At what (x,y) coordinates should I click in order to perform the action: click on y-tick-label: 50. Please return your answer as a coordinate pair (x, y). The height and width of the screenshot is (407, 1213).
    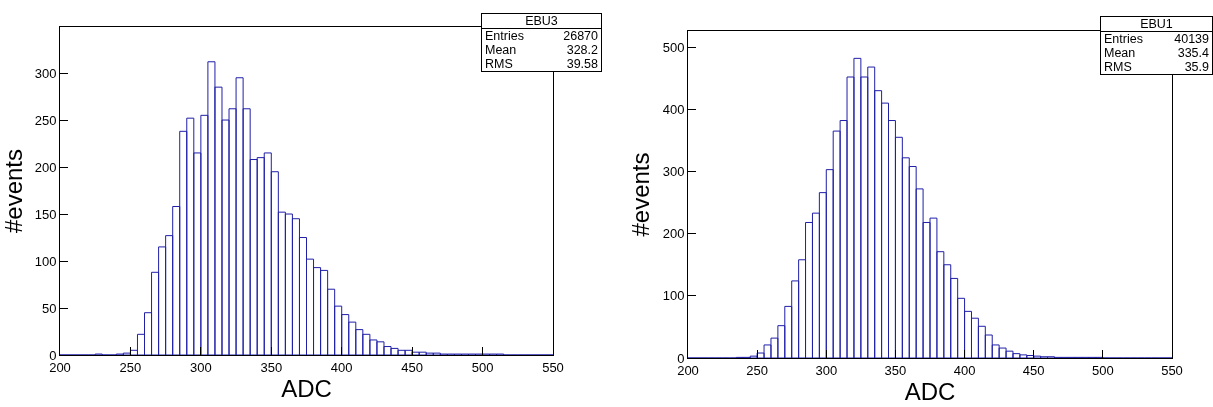
    Looking at the image, I should click on (49, 308).